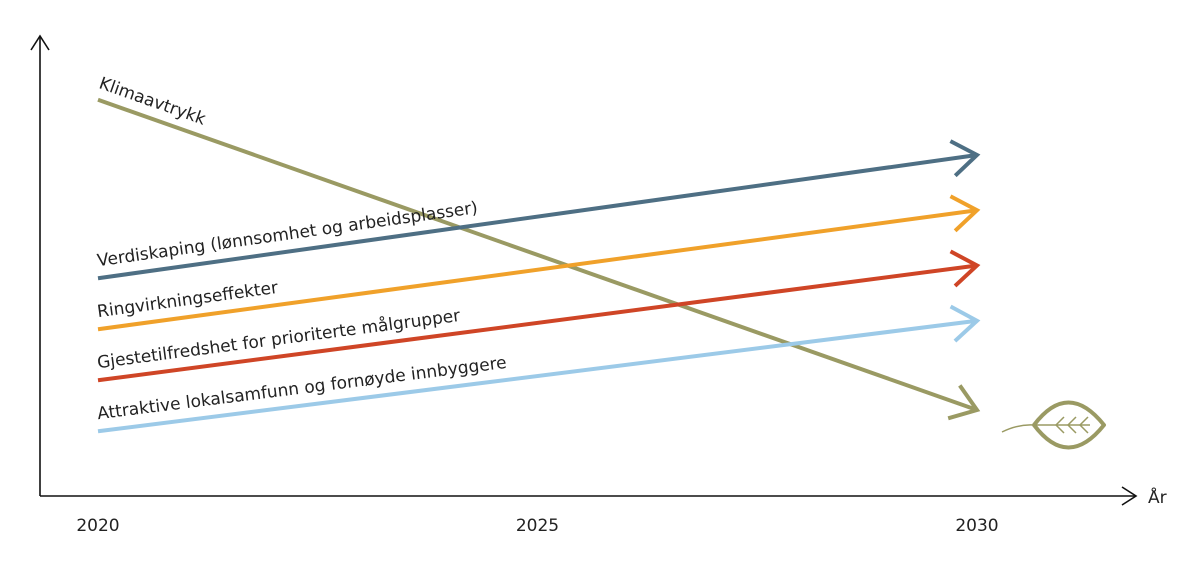  I want to click on leaf-stem, so click(1045, 428).